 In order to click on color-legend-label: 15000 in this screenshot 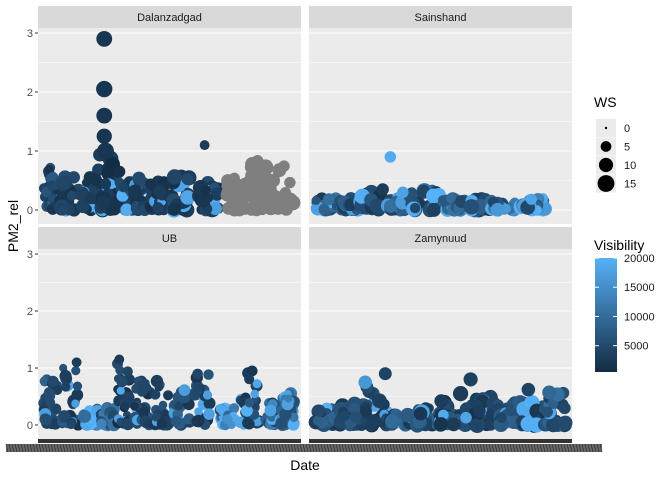, I will do `click(639, 288)`.